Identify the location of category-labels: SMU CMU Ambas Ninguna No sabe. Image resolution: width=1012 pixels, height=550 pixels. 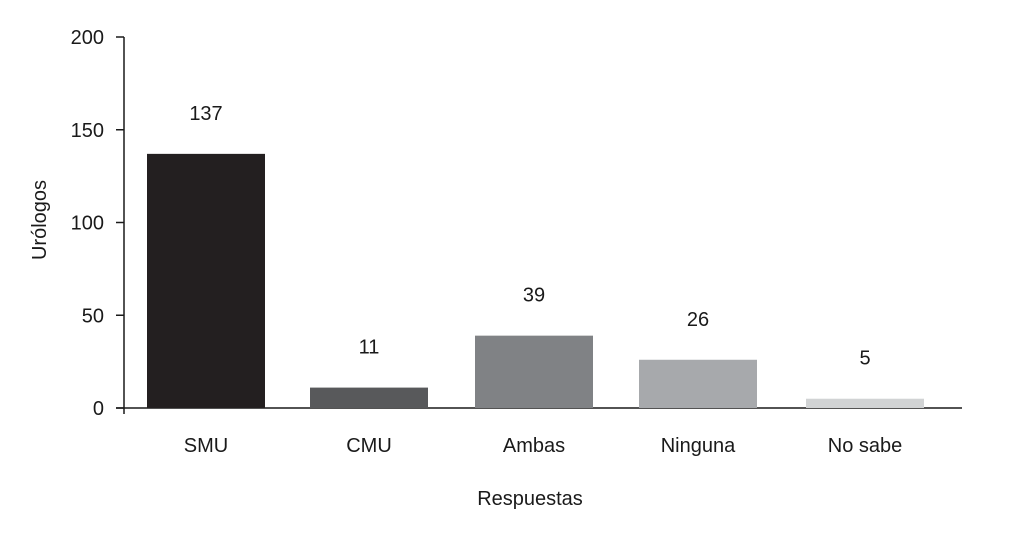
(543, 446).